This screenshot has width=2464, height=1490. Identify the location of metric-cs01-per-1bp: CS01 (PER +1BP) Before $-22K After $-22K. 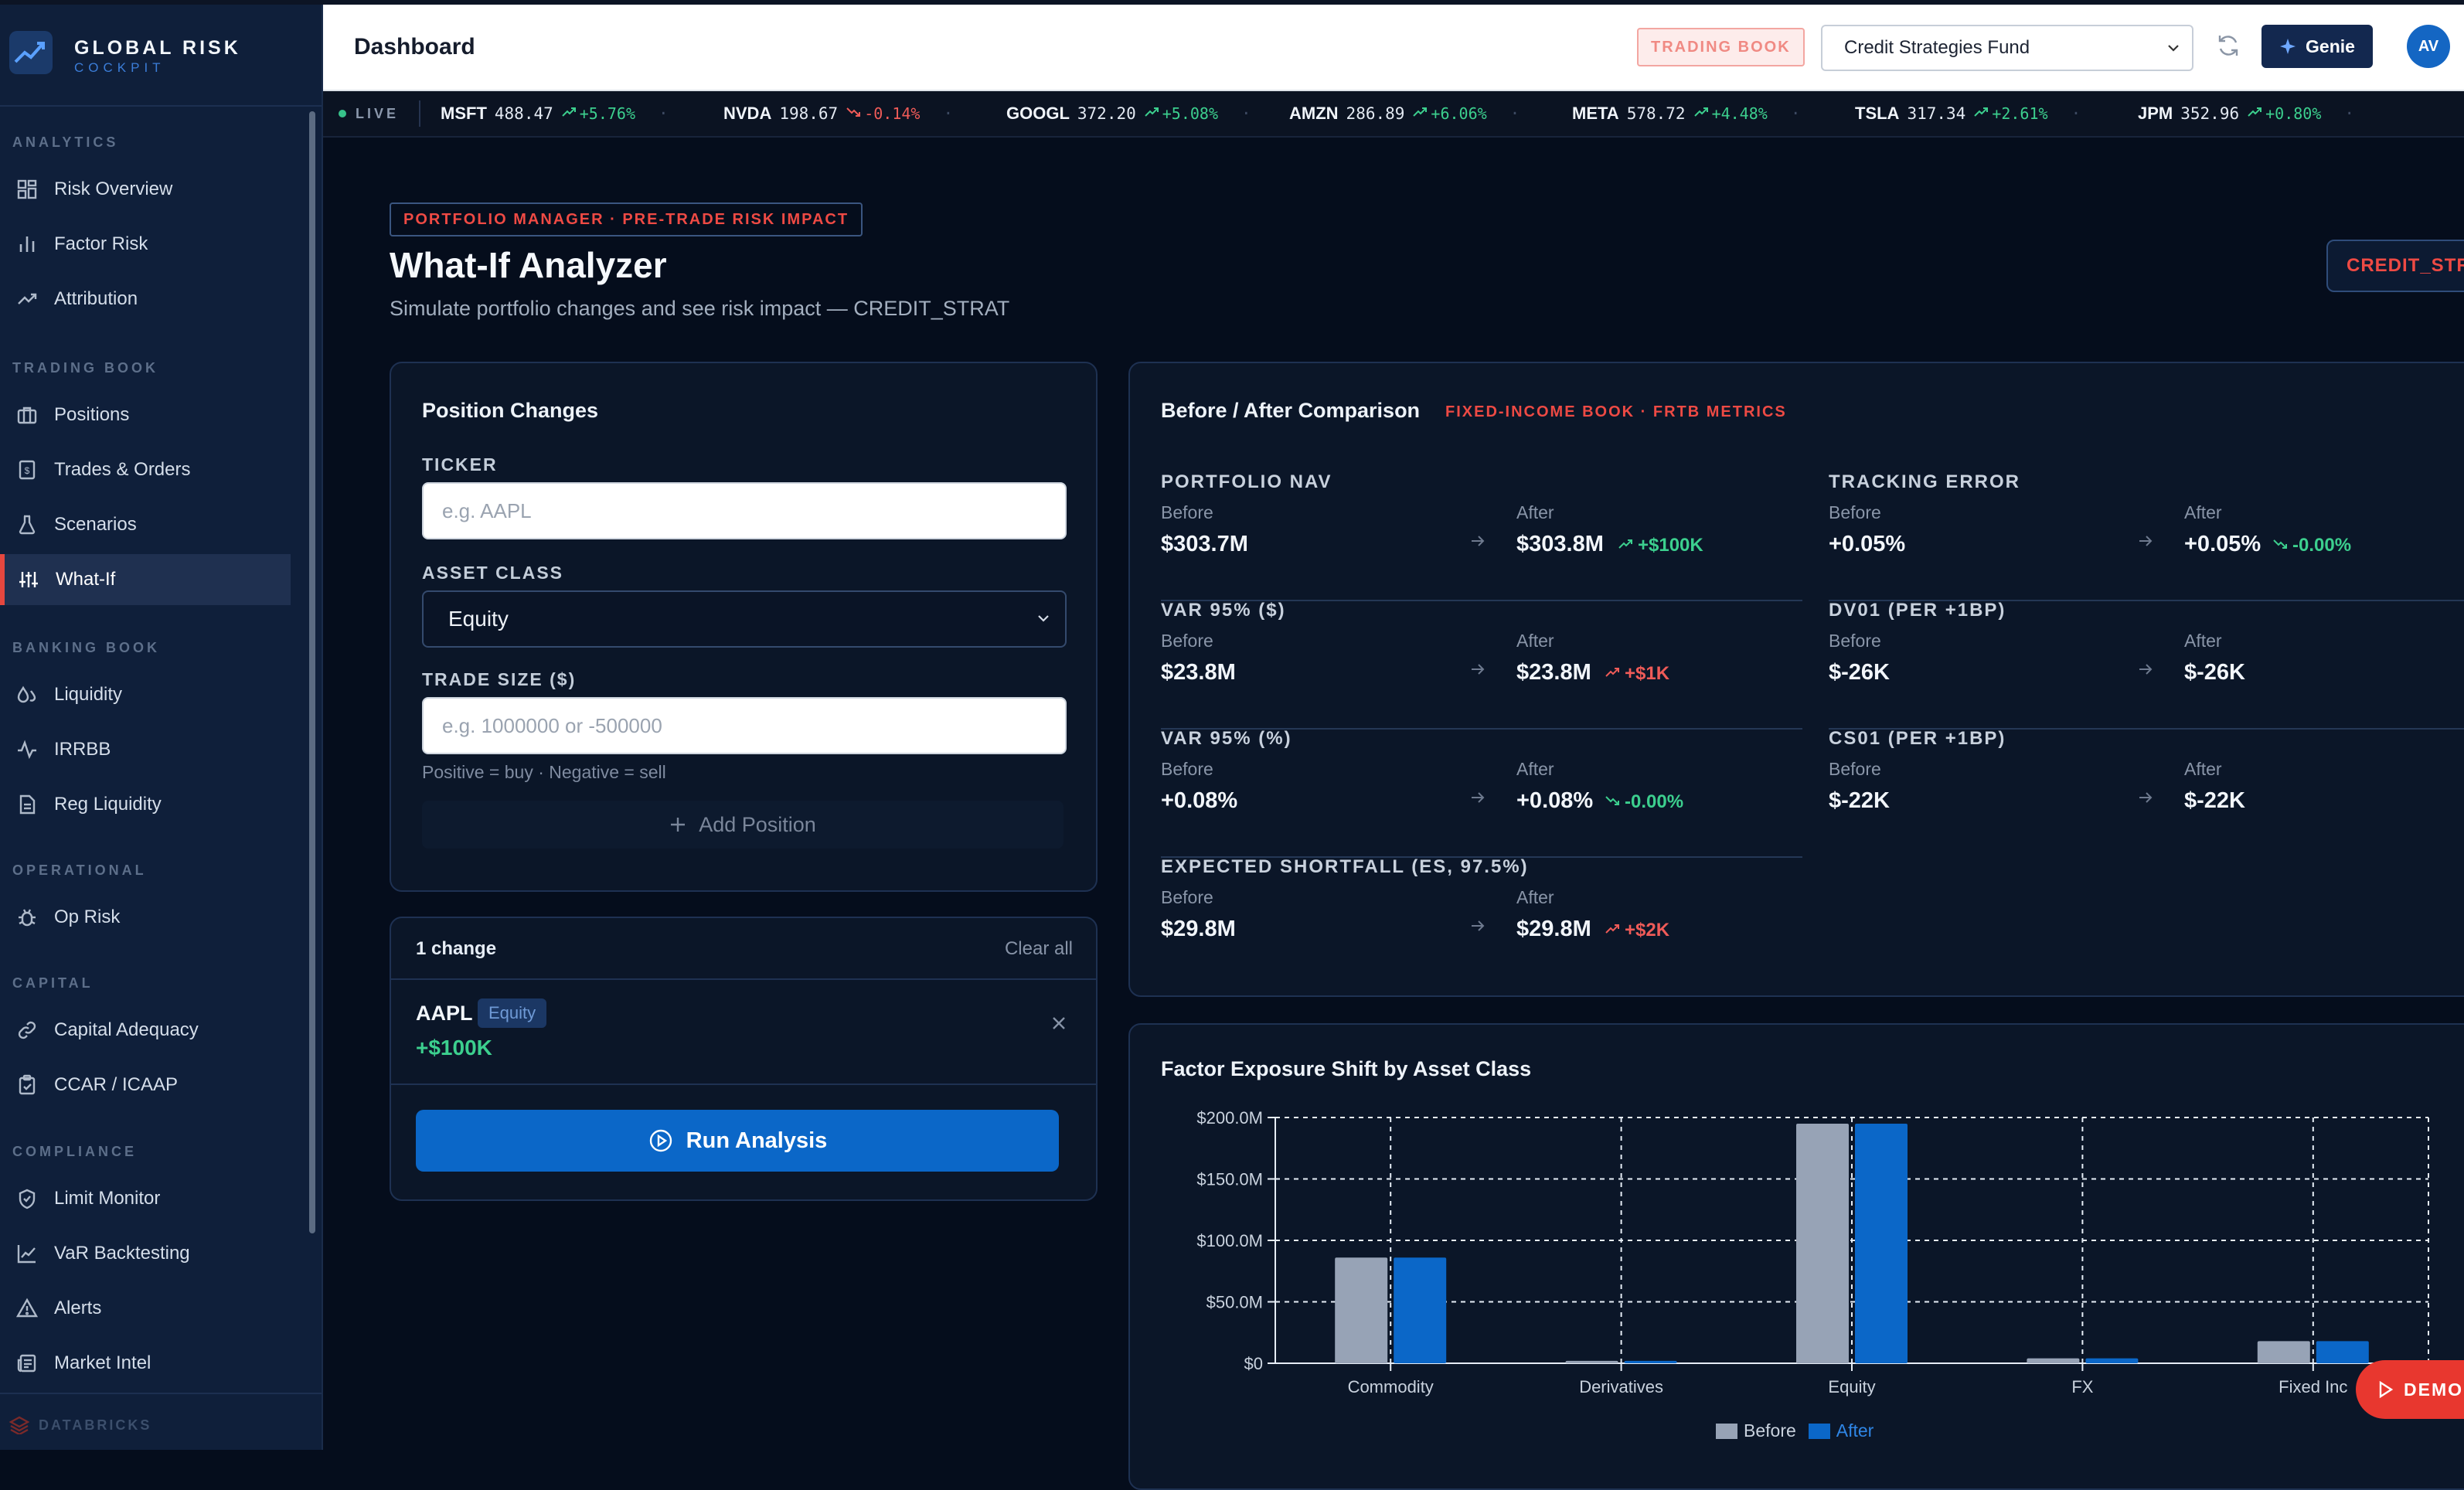
(2146, 792).